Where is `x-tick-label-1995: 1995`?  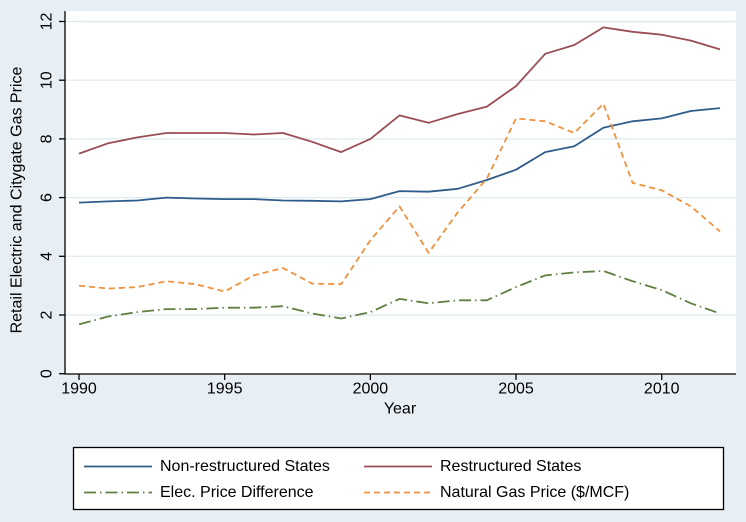
x-tick-label-1995: 1995 is located at coordinates (225, 389).